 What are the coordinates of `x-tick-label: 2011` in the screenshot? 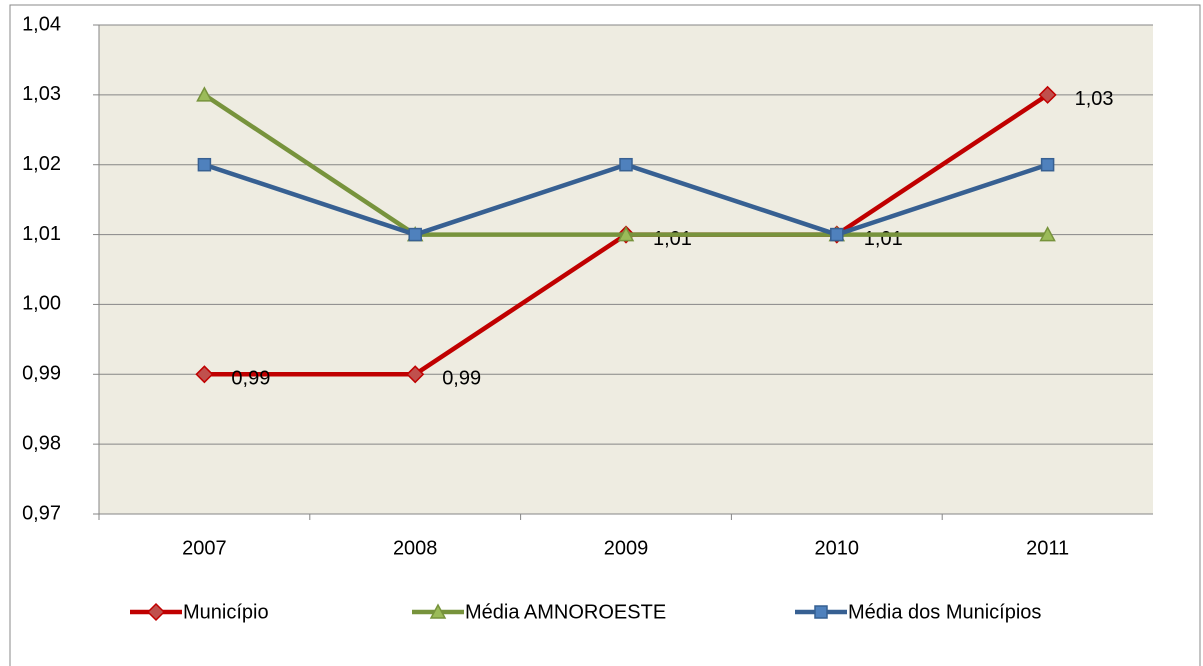 It's located at (1047, 548).